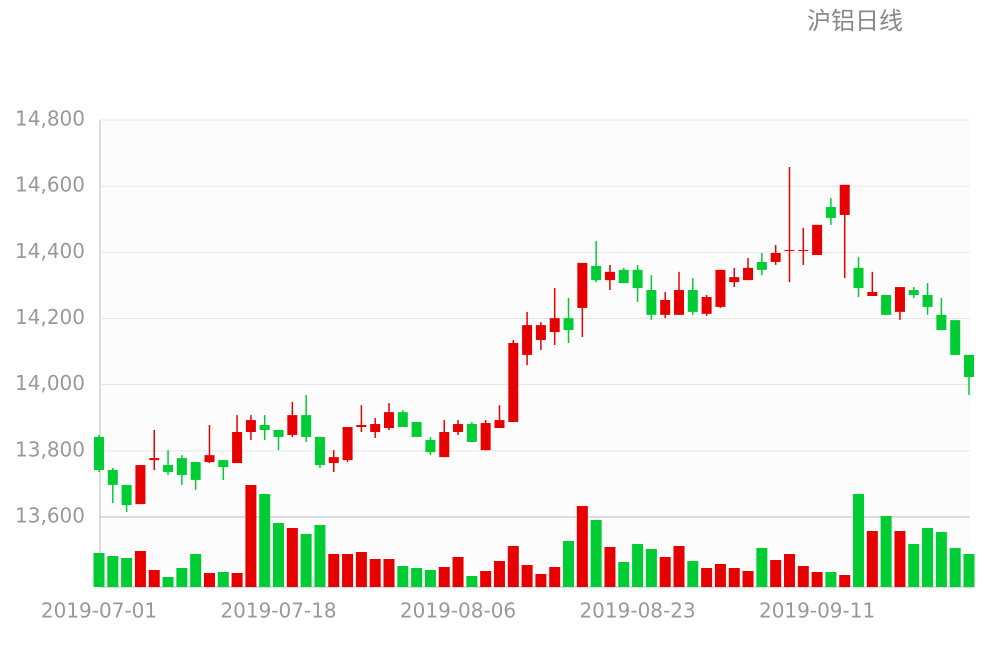  What do you see at coordinates (50, 317) in the screenshot?
I see `y-tick-label: 14,200` at bounding box center [50, 317].